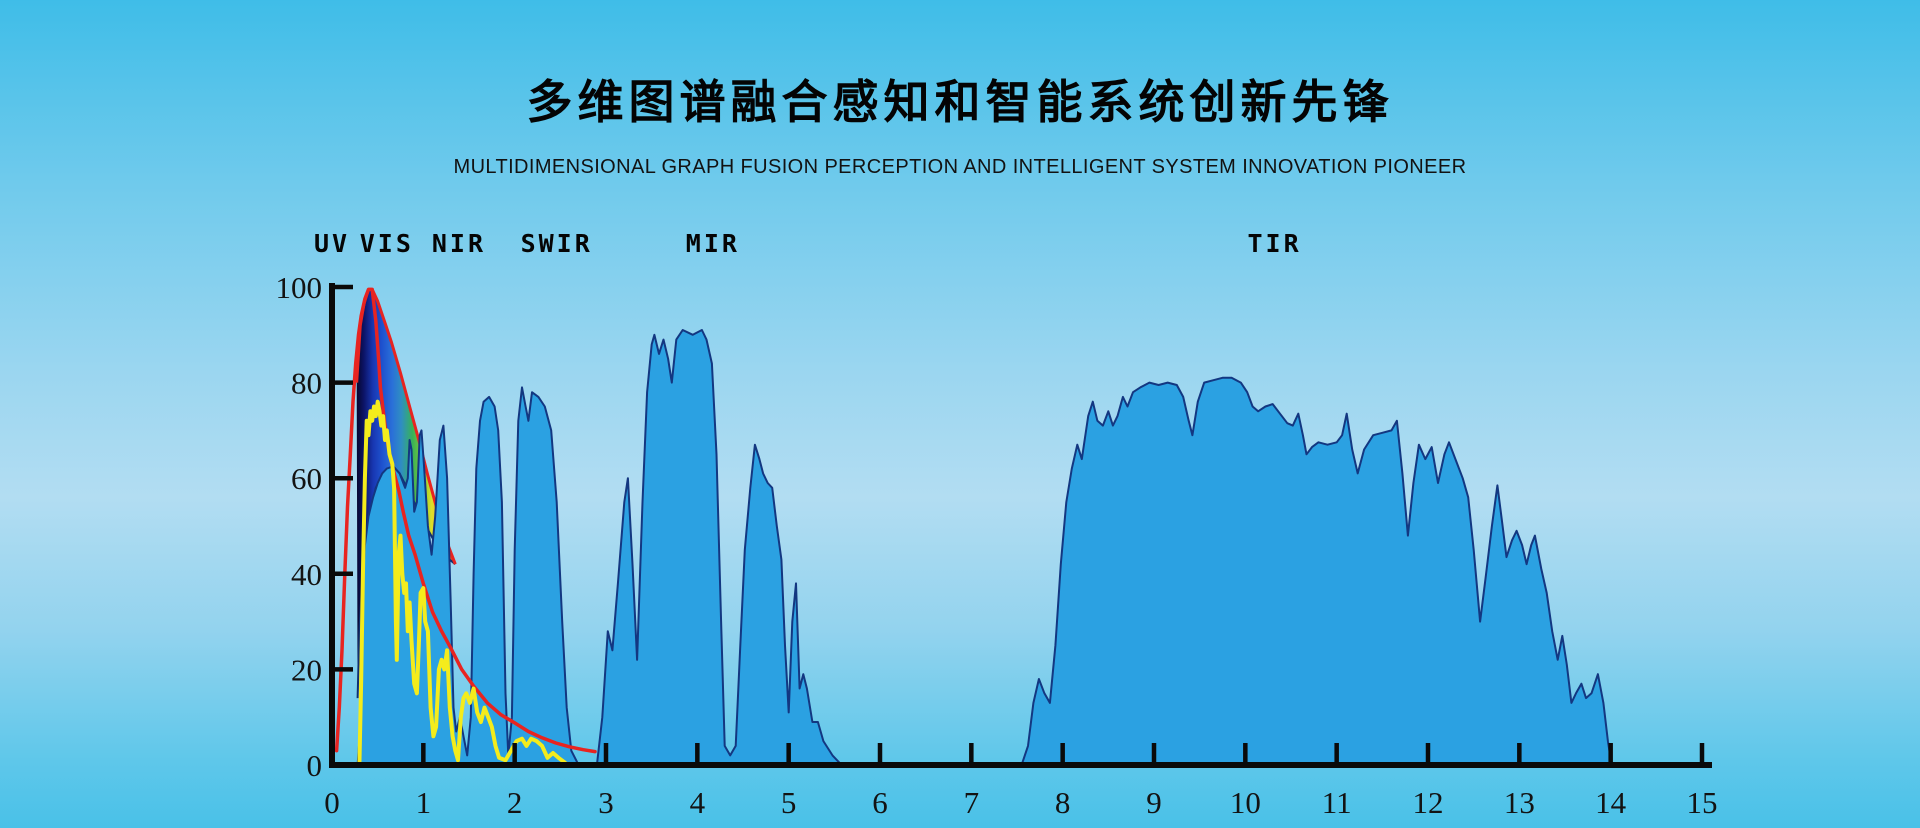 Image resolution: width=1920 pixels, height=828 pixels. Describe the element at coordinates (515, 802) in the screenshot. I see `x-tick-label-2: 2` at that location.